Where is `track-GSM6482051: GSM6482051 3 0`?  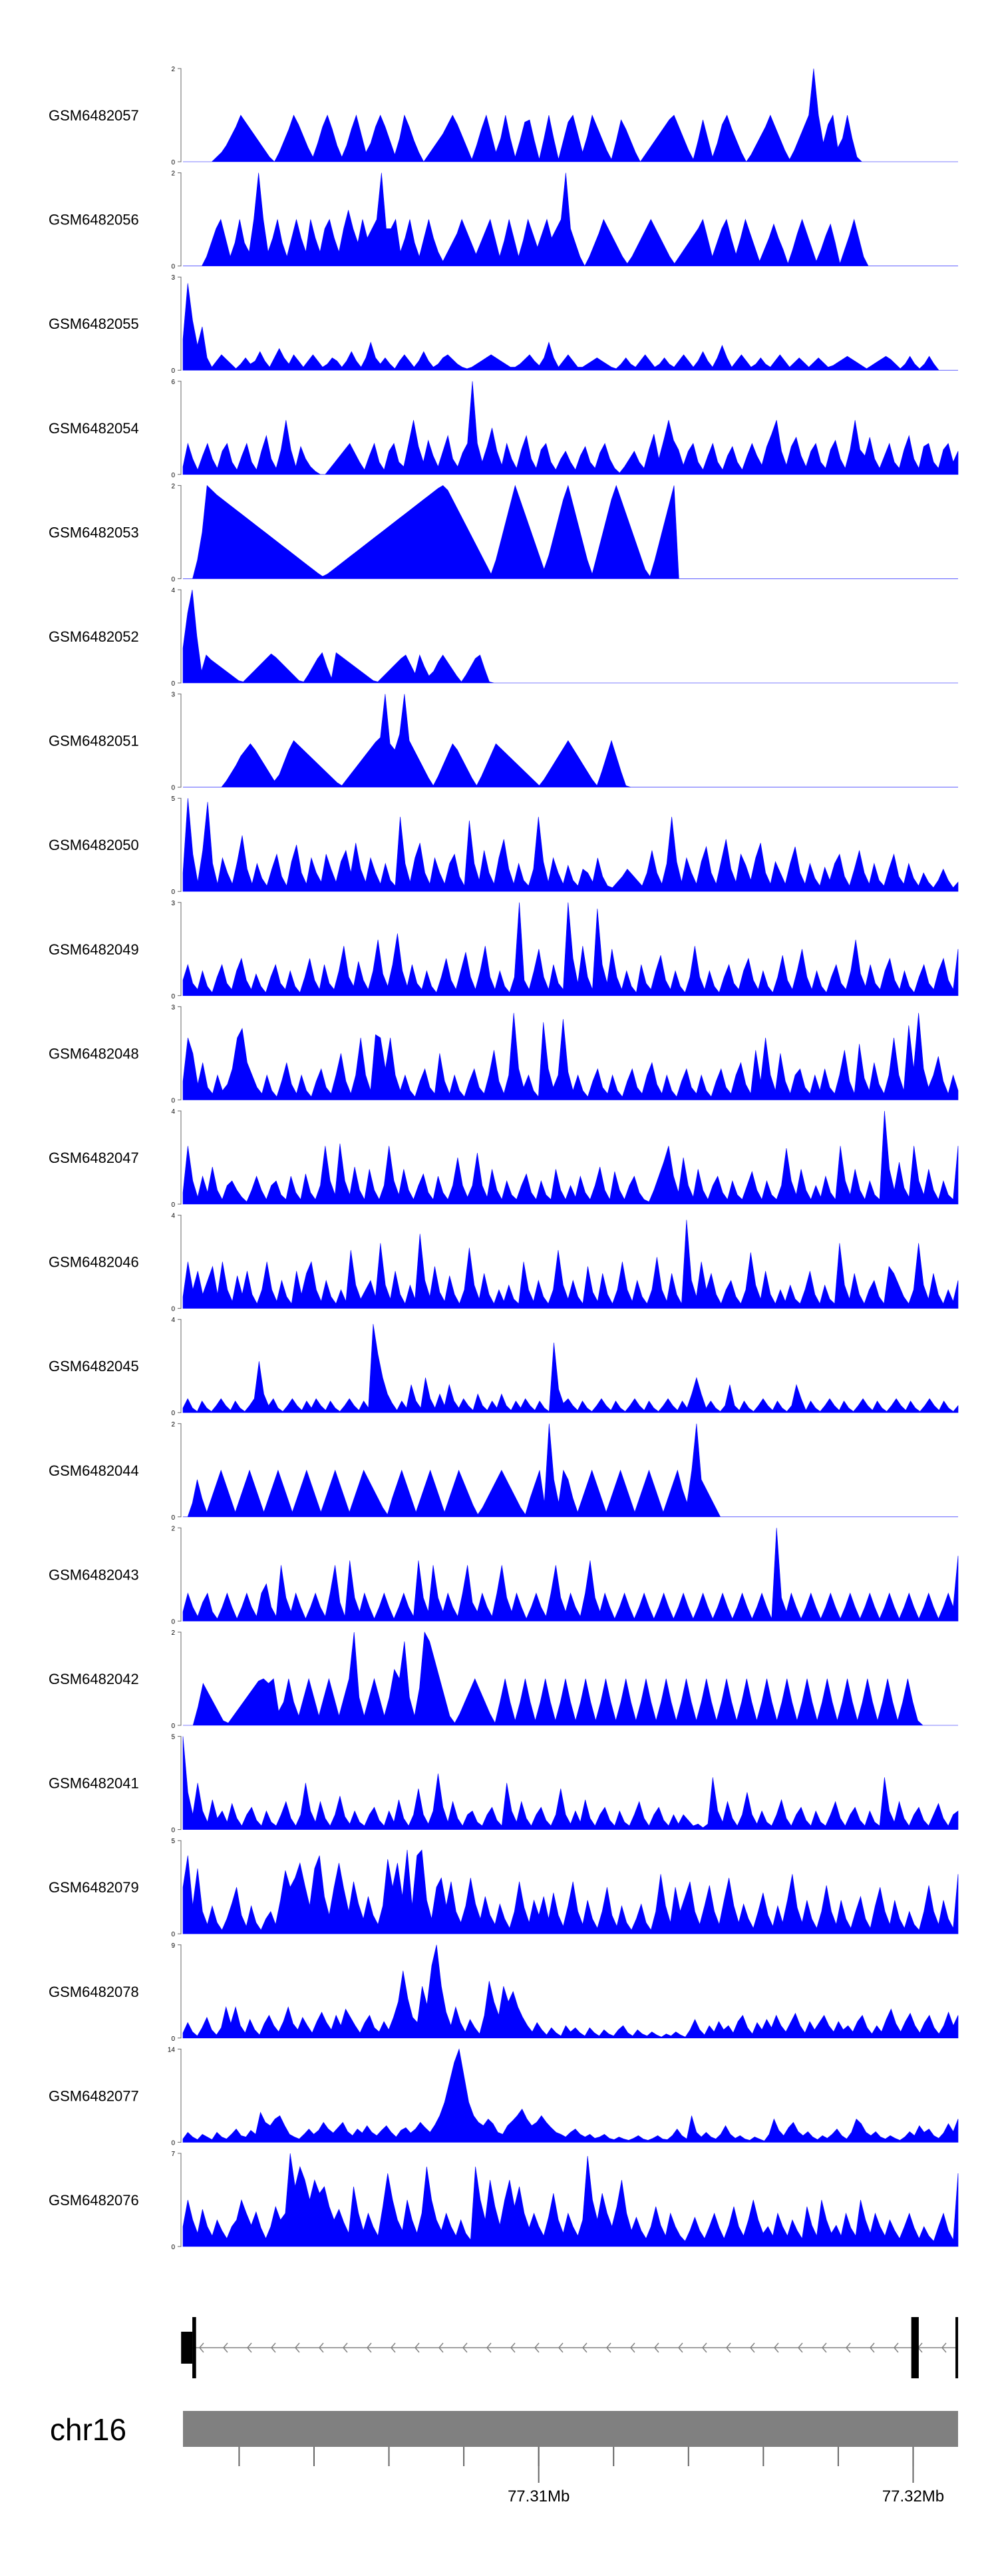
track-GSM6482051: GSM6482051 3 0 is located at coordinates (503, 742).